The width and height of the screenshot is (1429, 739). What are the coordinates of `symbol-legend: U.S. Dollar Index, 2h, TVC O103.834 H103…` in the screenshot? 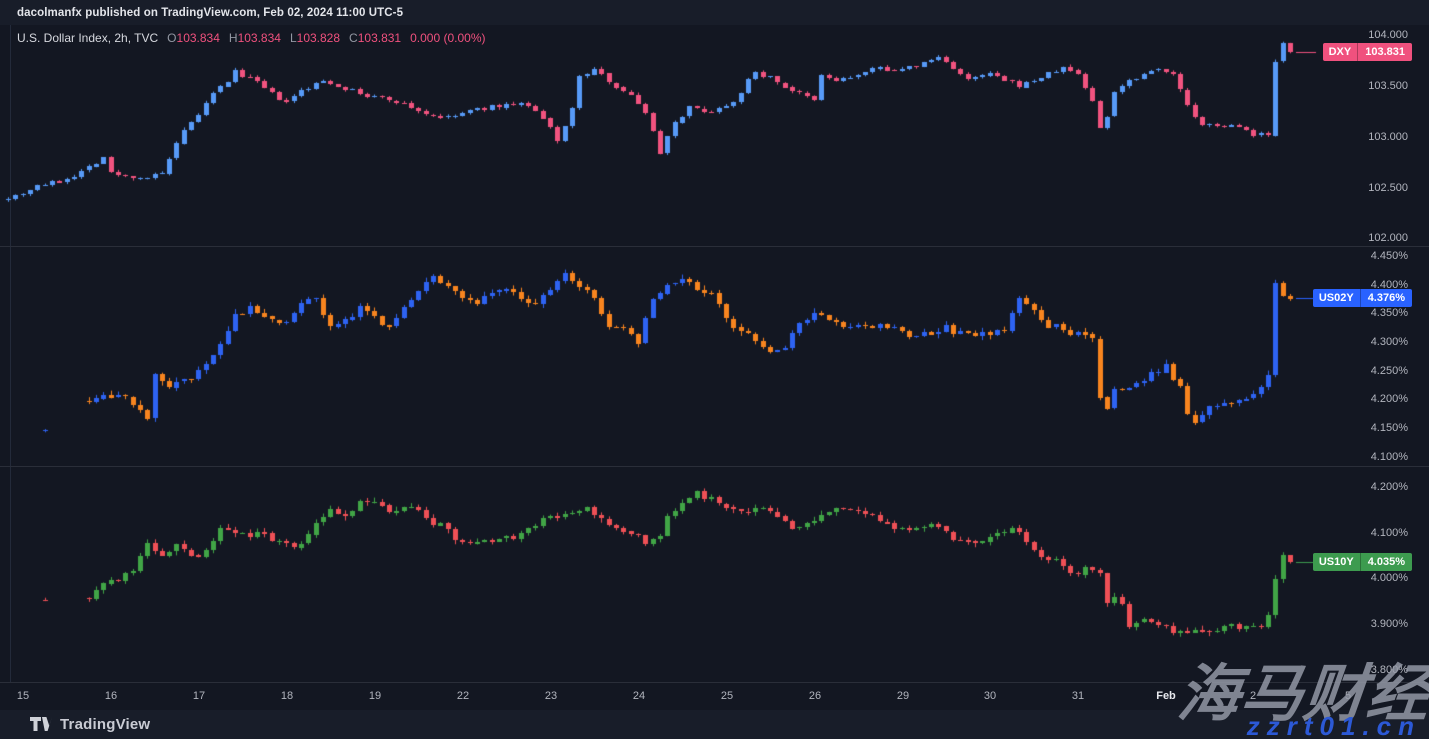 It's located at (251, 38).